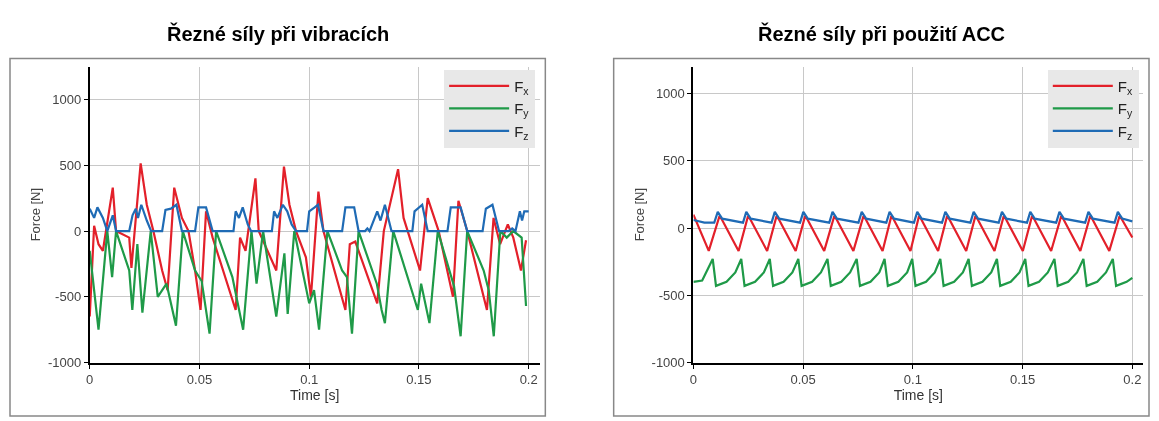 The width and height of the screenshot is (1159, 421). Describe the element at coordinates (882, 33) in the screenshot. I see `chart-title: Řezné síly při použití ACC` at that location.